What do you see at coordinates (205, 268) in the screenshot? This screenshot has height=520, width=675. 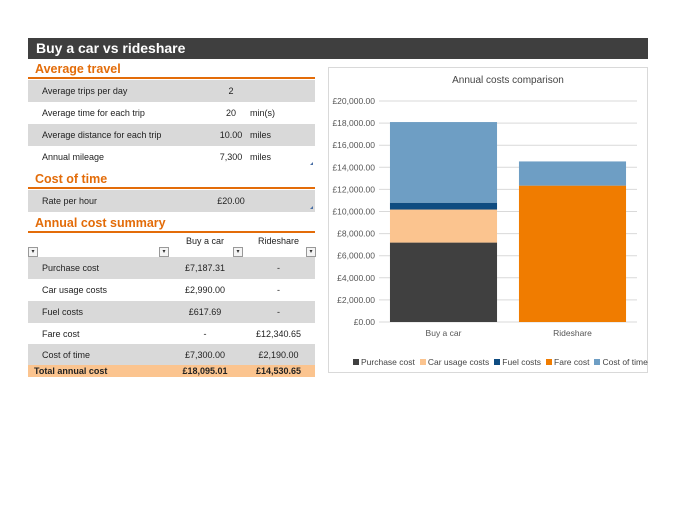 I see `buy-value: £7,187.31` at bounding box center [205, 268].